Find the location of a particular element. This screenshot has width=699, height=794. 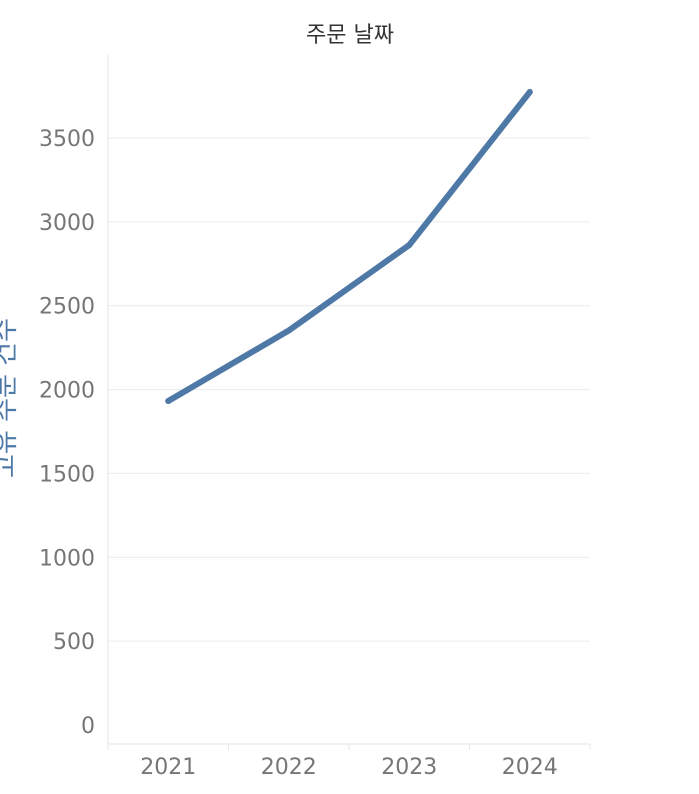

x-tick-label: 2024 is located at coordinates (530, 767).